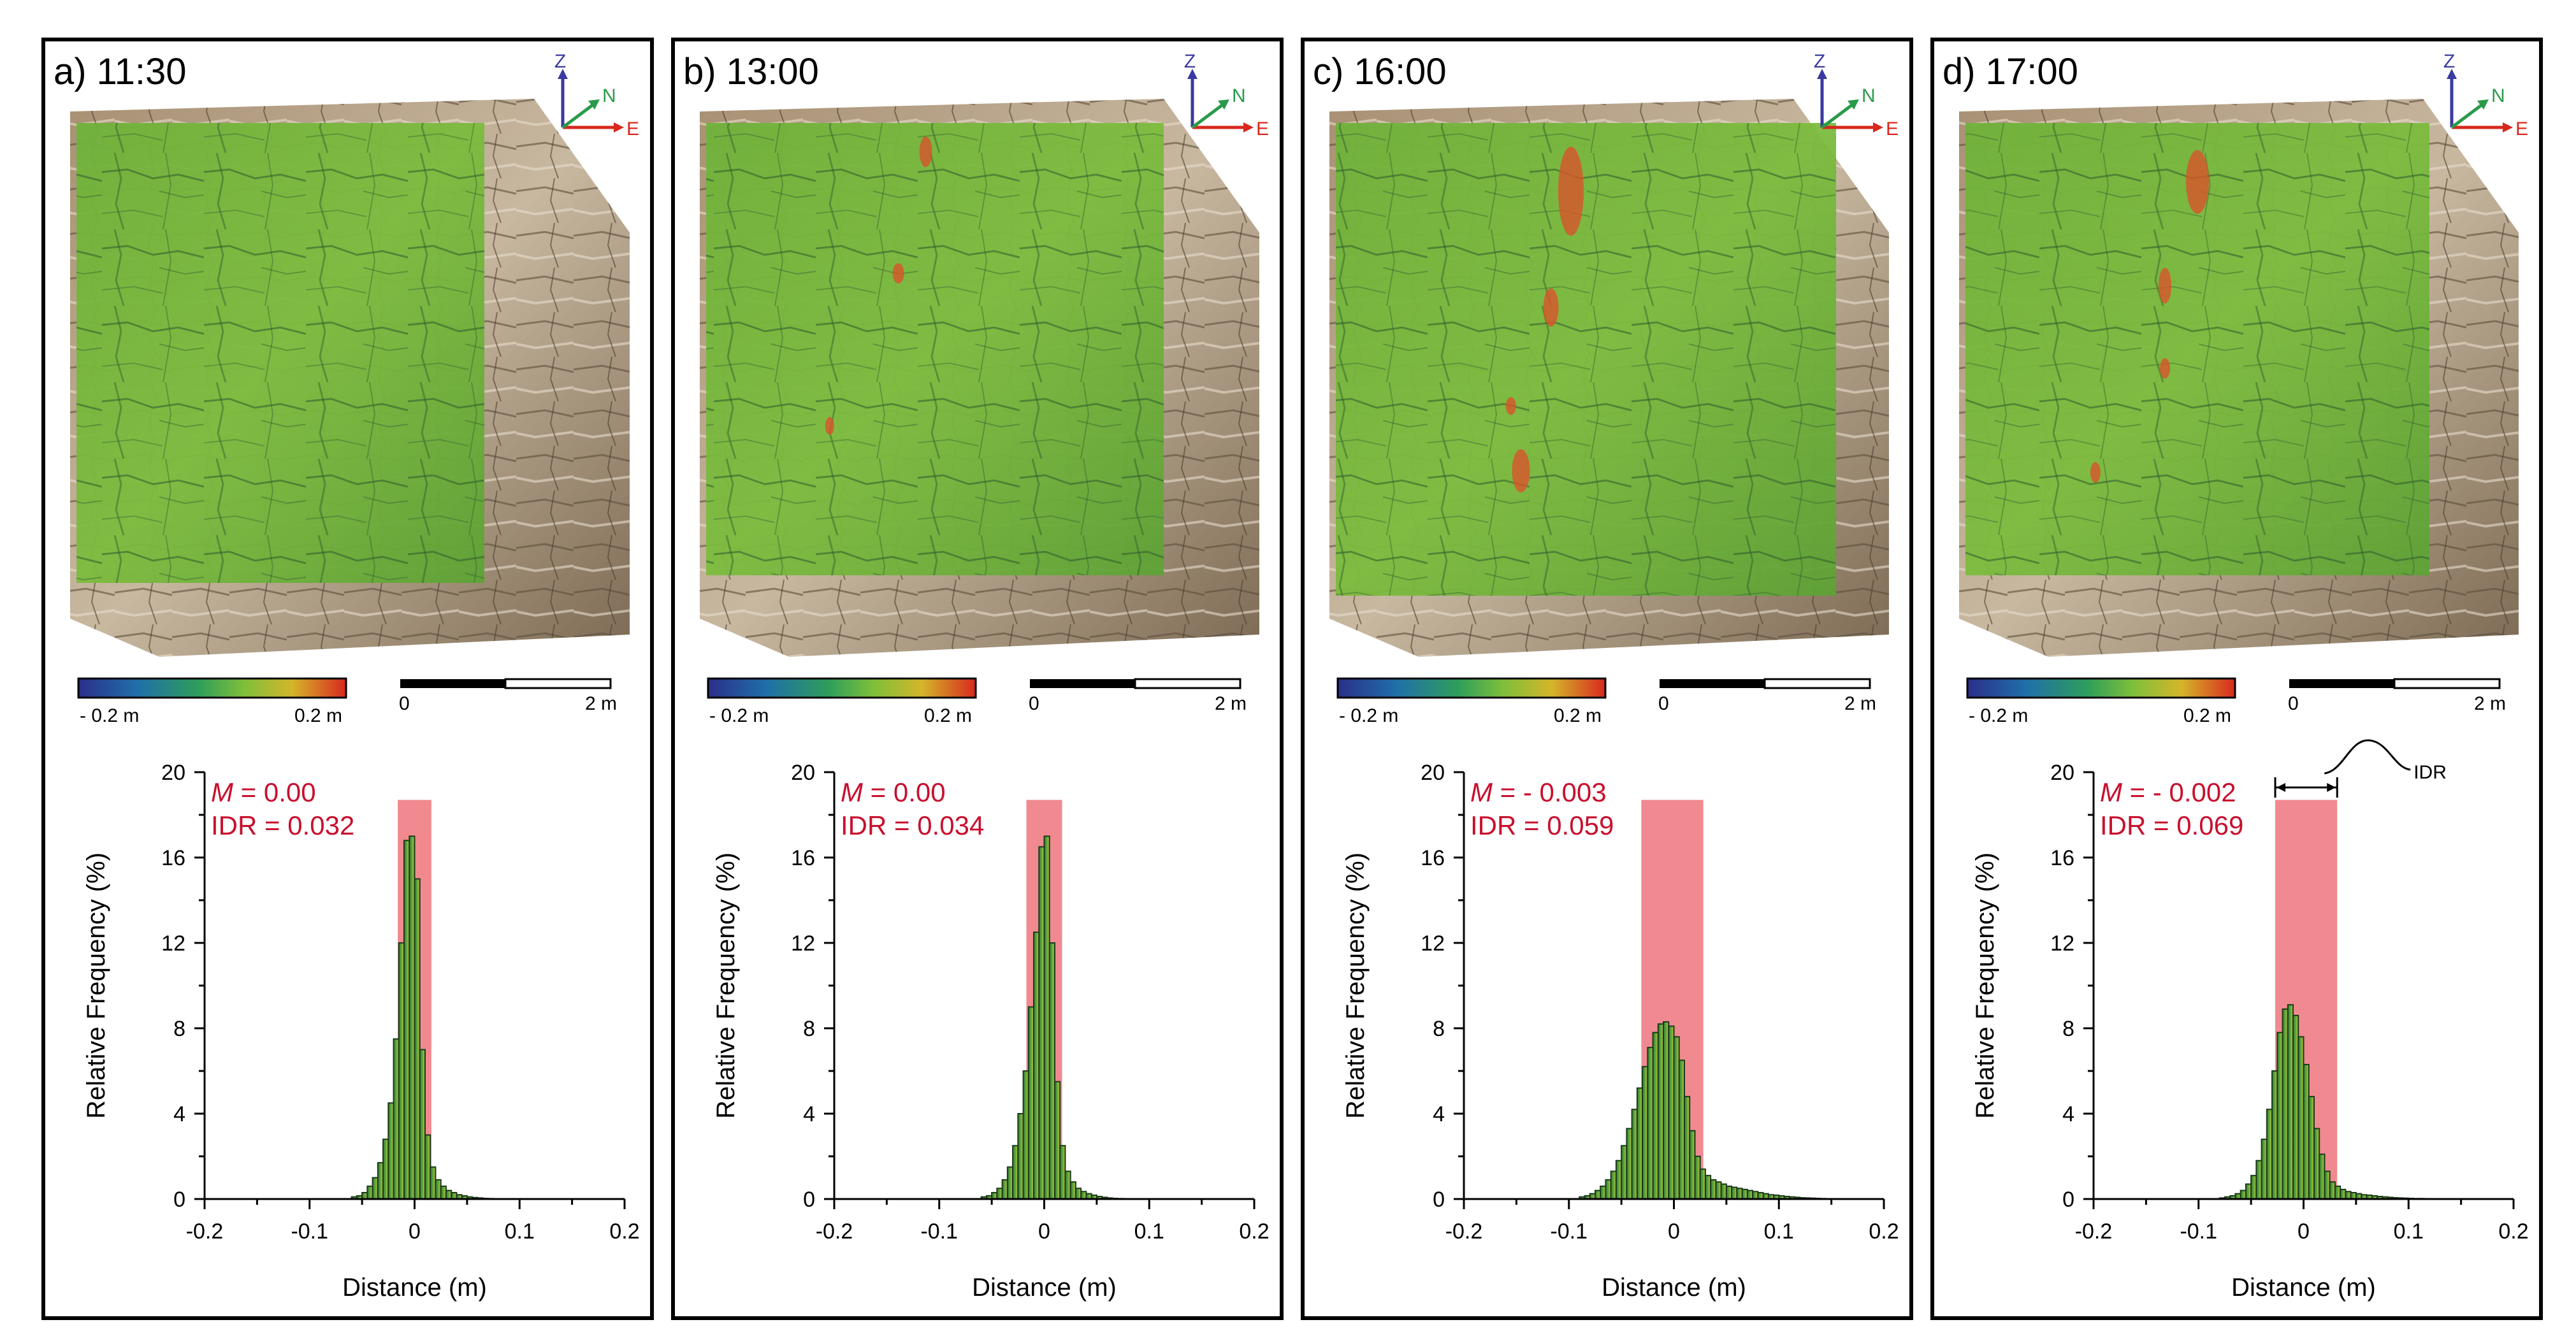 Image resolution: width=2576 pixels, height=1343 pixels. What do you see at coordinates (2430, 772) in the screenshot?
I see `idr-callout-label: IDR` at bounding box center [2430, 772].